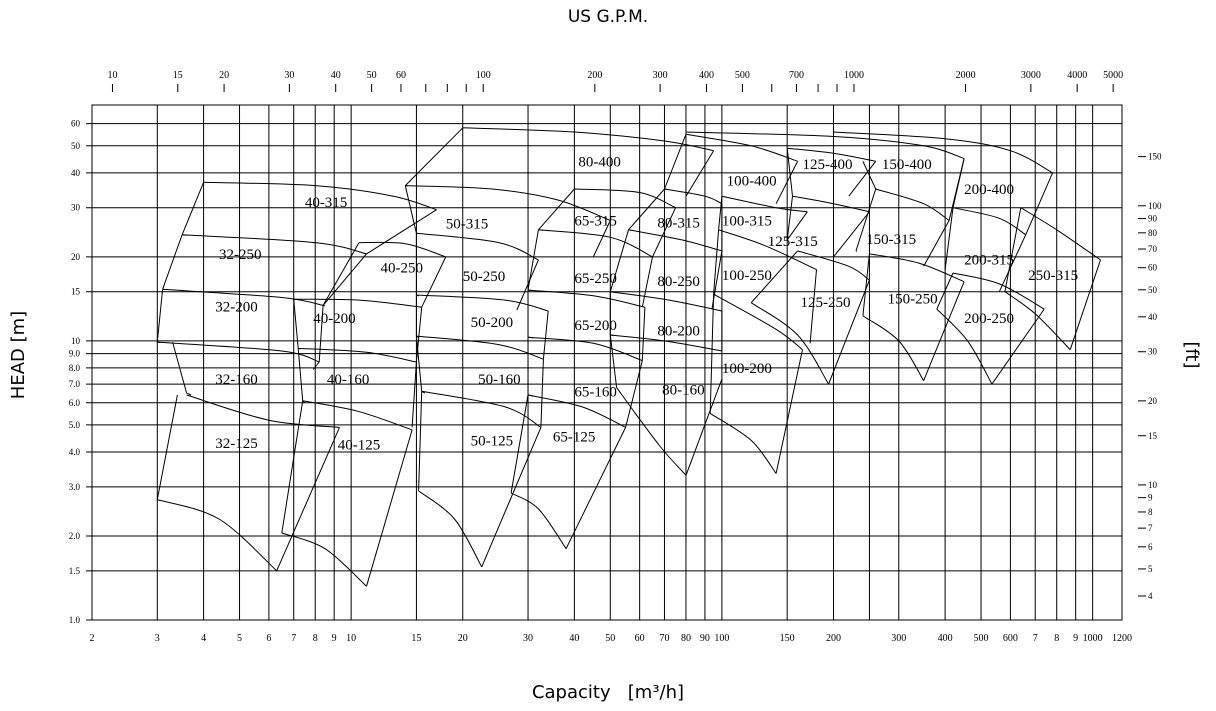 The image size is (1216, 711). What do you see at coordinates (666, 269) in the screenshot?
I see `pump-region-80-250: 80-250` at bounding box center [666, 269].